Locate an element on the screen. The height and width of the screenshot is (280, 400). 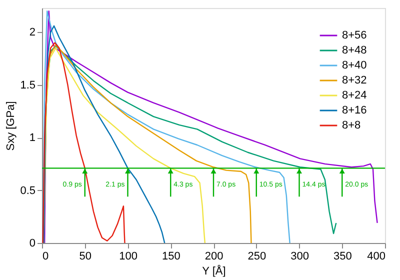
x-tick-label: 150 is located at coordinates (171, 256).